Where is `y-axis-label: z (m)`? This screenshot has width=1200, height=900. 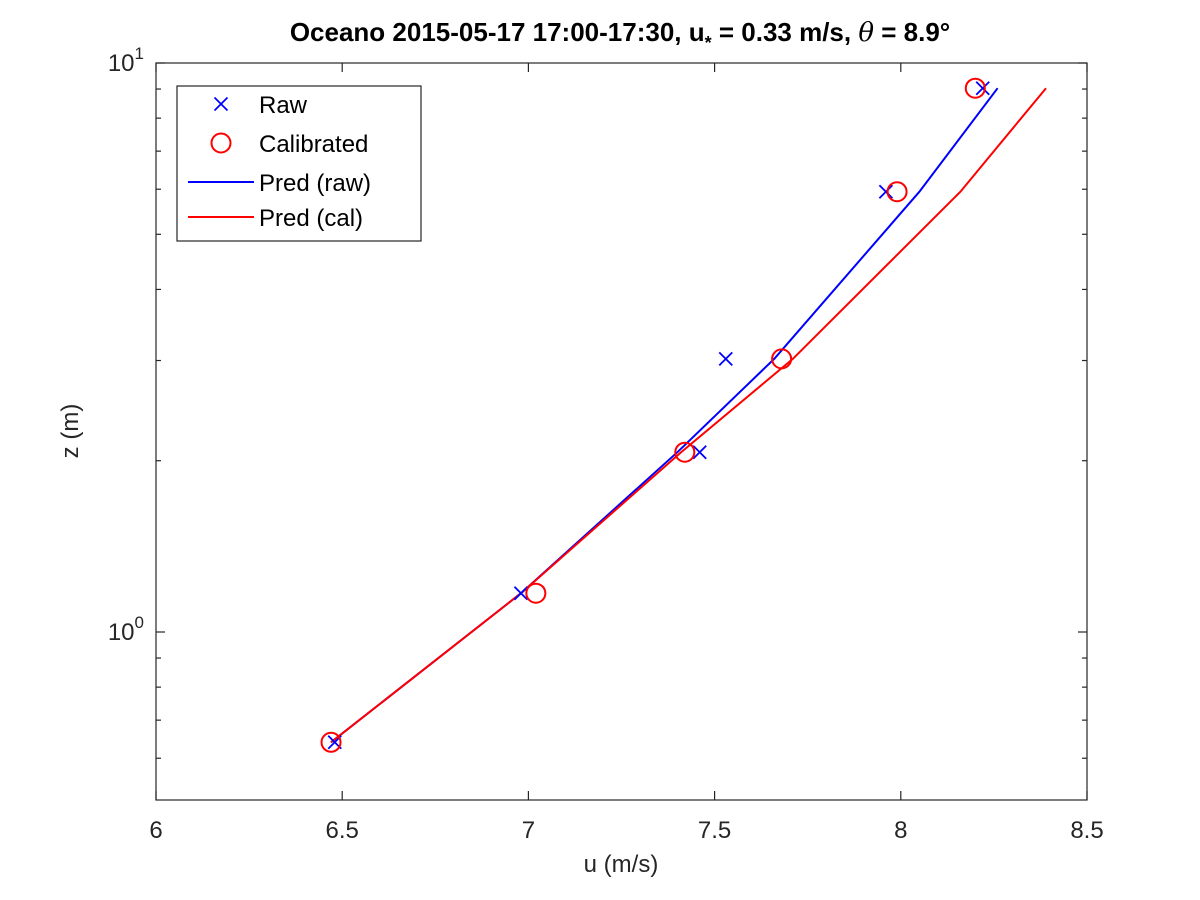
y-axis-label: z (m) is located at coordinates (70, 431).